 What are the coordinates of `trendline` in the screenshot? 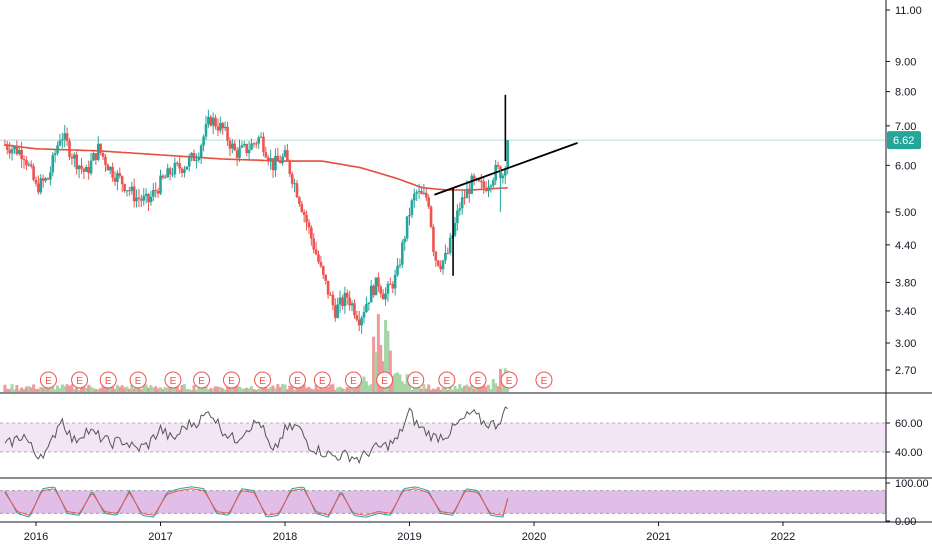 It's located at (506, 169).